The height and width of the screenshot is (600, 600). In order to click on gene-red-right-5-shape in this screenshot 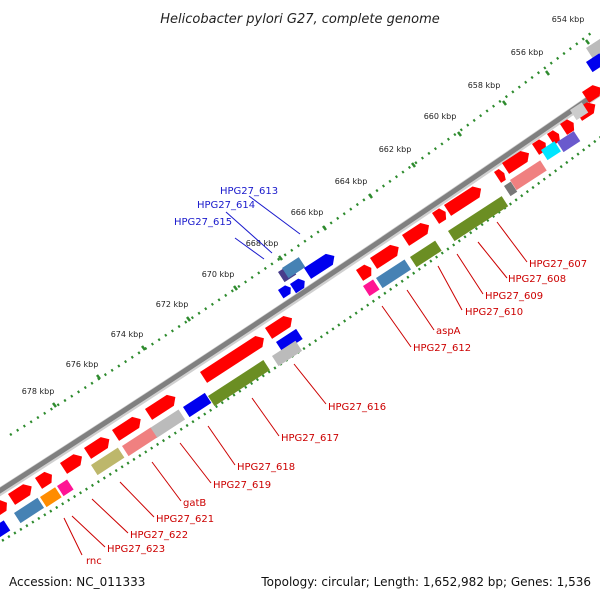, I will do `click(500, 175)`.